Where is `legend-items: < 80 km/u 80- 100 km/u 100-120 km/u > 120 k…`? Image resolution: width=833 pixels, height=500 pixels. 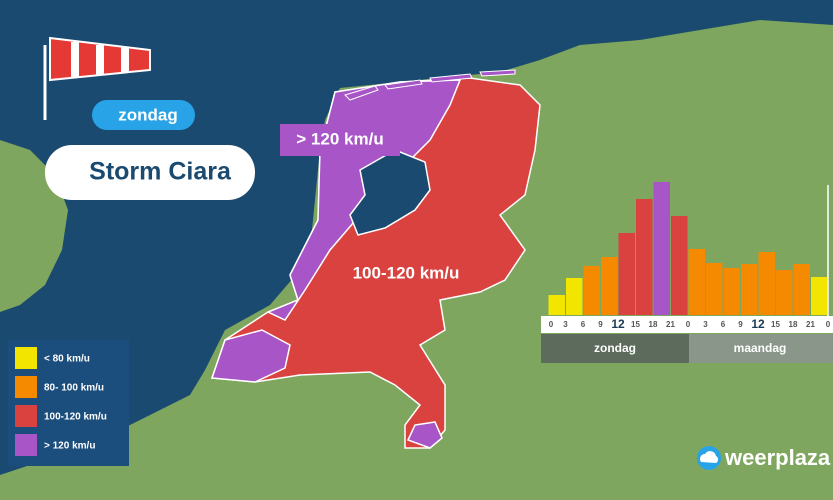
legend-items: < 80 km/u 80- 100 km/u 100-120 km/u > 120 k… is located at coordinates (61, 401).